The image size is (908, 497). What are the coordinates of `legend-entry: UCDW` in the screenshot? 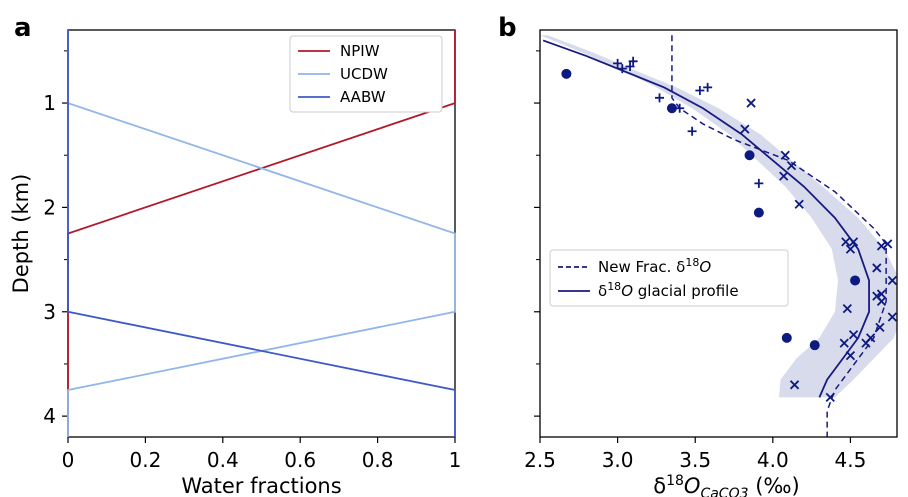 It's located at (364, 74).